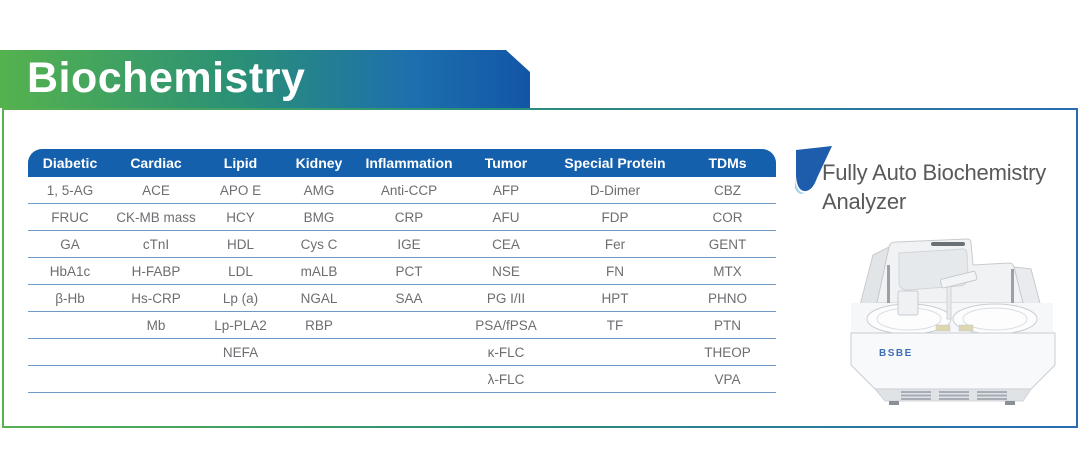 The image size is (1080, 476). Describe the element at coordinates (240, 244) in the screenshot. I see `assay-cell: HDL` at that location.